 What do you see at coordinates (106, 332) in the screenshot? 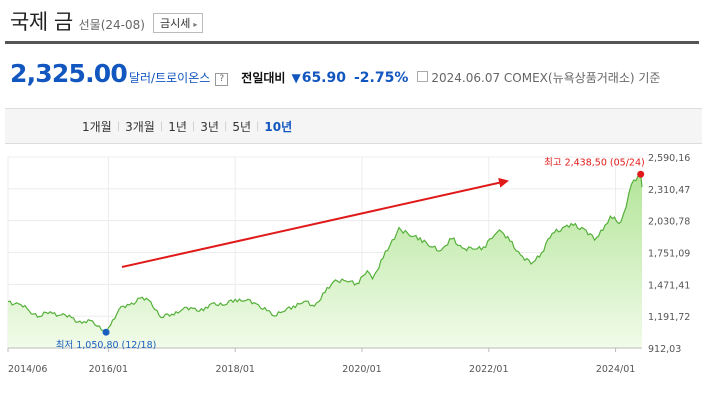
I see `low-point-marker` at bounding box center [106, 332].